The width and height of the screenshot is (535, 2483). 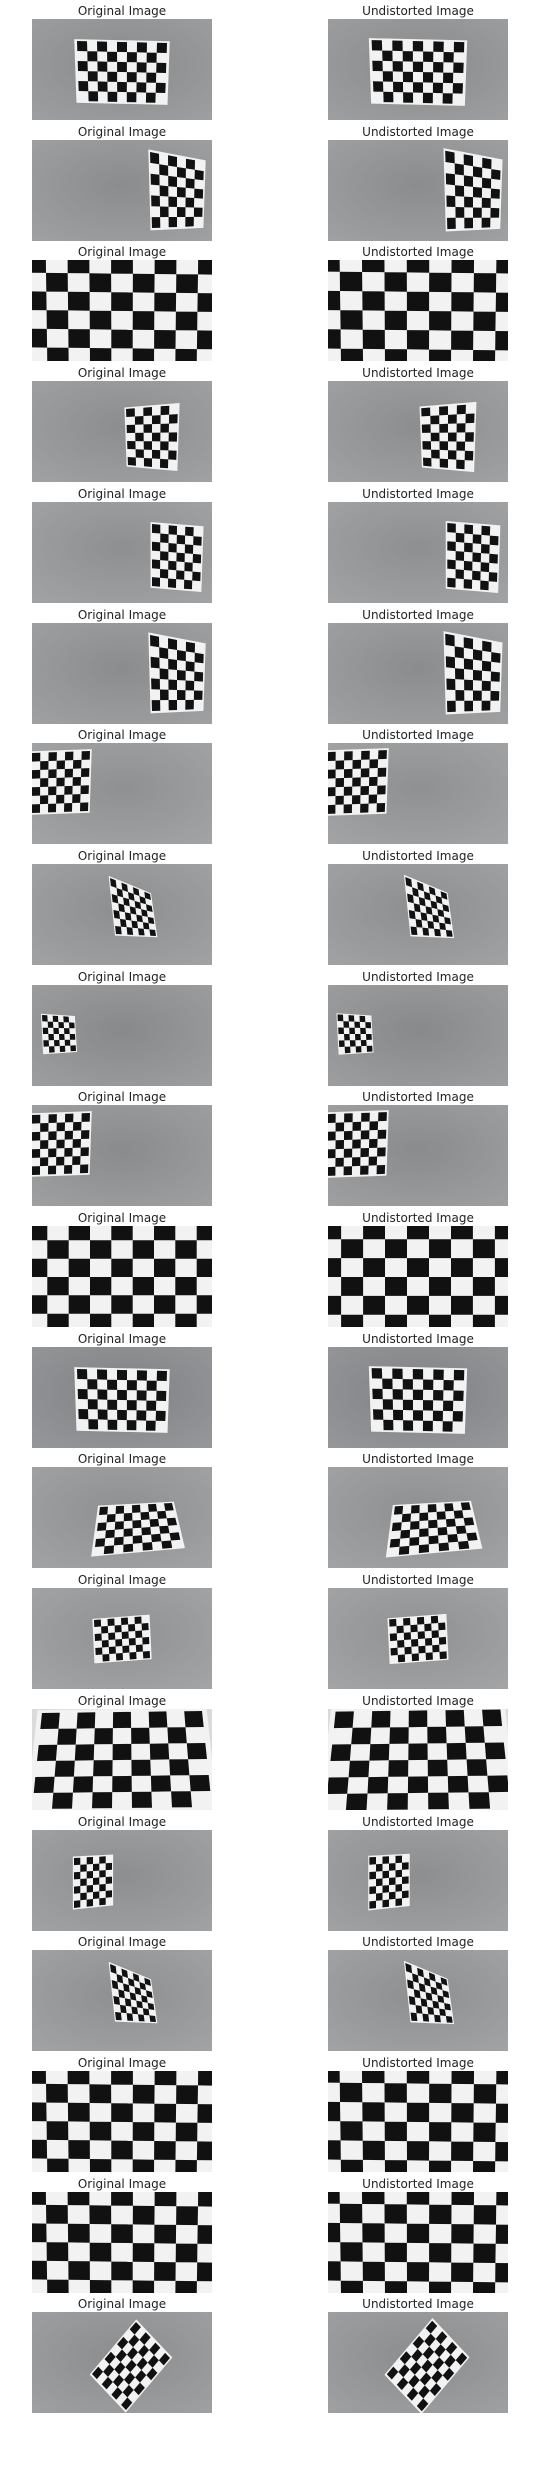 What do you see at coordinates (418, 11) in the screenshot?
I see `undistorted-image-title: Undistorted Image` at bounding box center [418, 11].